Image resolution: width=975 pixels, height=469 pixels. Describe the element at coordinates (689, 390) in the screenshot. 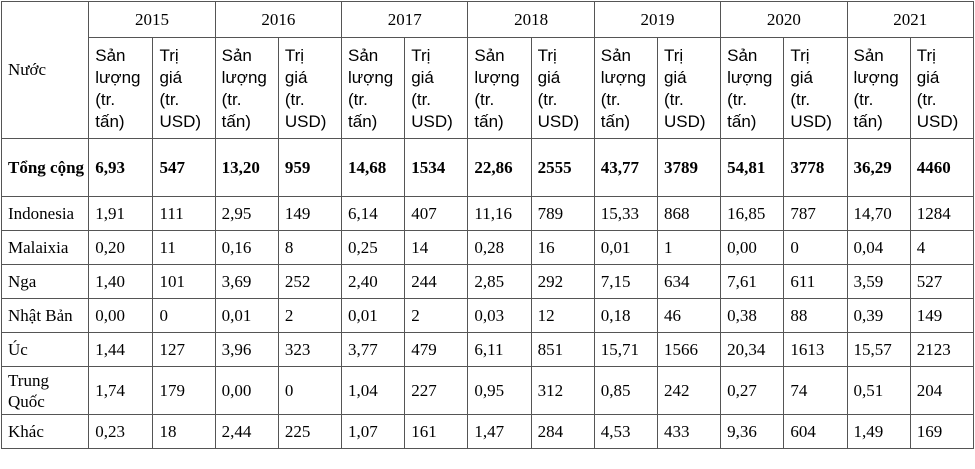

I see `value-cell: 242` at that location.